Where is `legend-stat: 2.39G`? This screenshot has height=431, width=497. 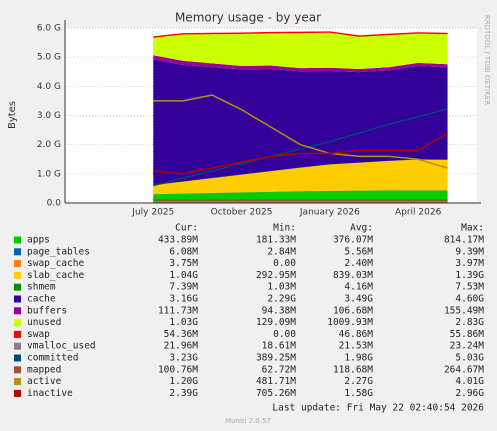
legend-stat: 2.39G is located at coordinates (183, 393).